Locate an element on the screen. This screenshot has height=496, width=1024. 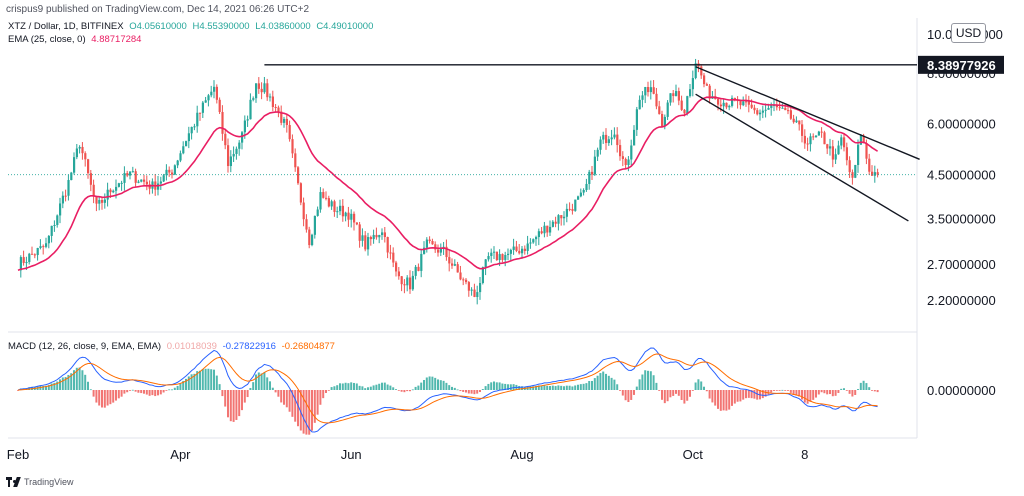
currency-button: USD is located at coordinates (968, 33).